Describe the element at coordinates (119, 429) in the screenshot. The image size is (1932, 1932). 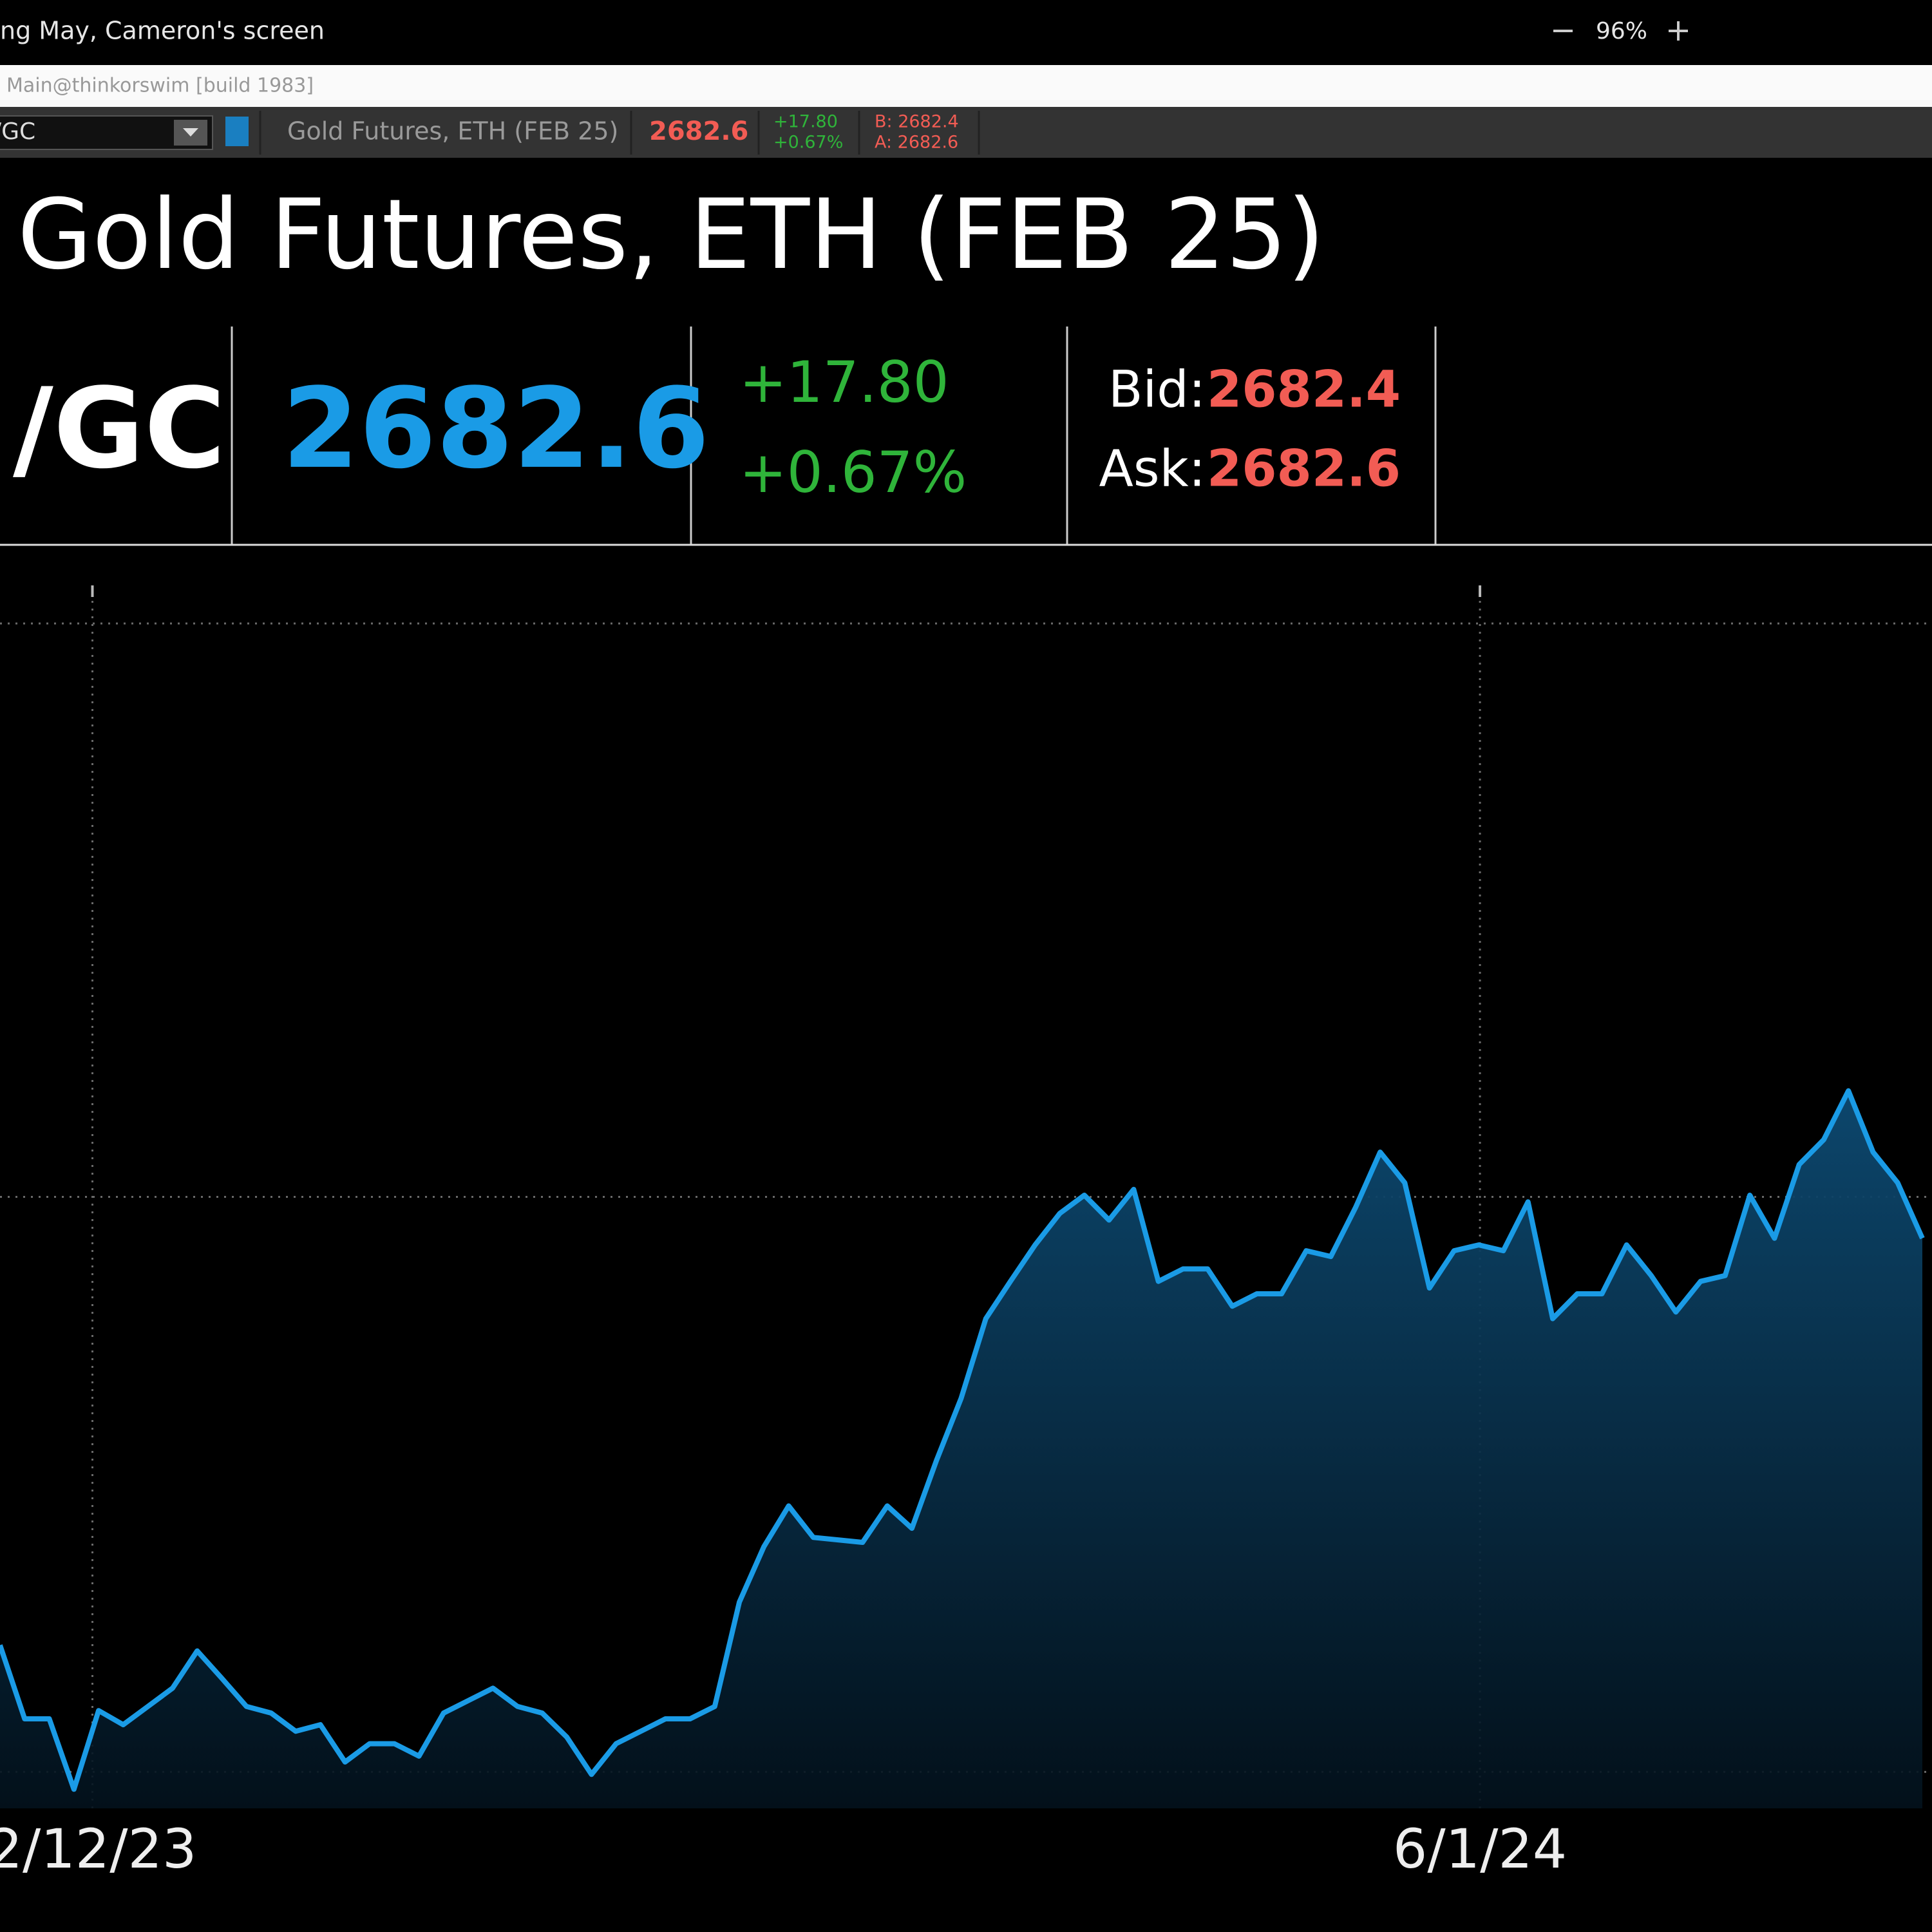
I see `quote-symbol: /GC` at that location.